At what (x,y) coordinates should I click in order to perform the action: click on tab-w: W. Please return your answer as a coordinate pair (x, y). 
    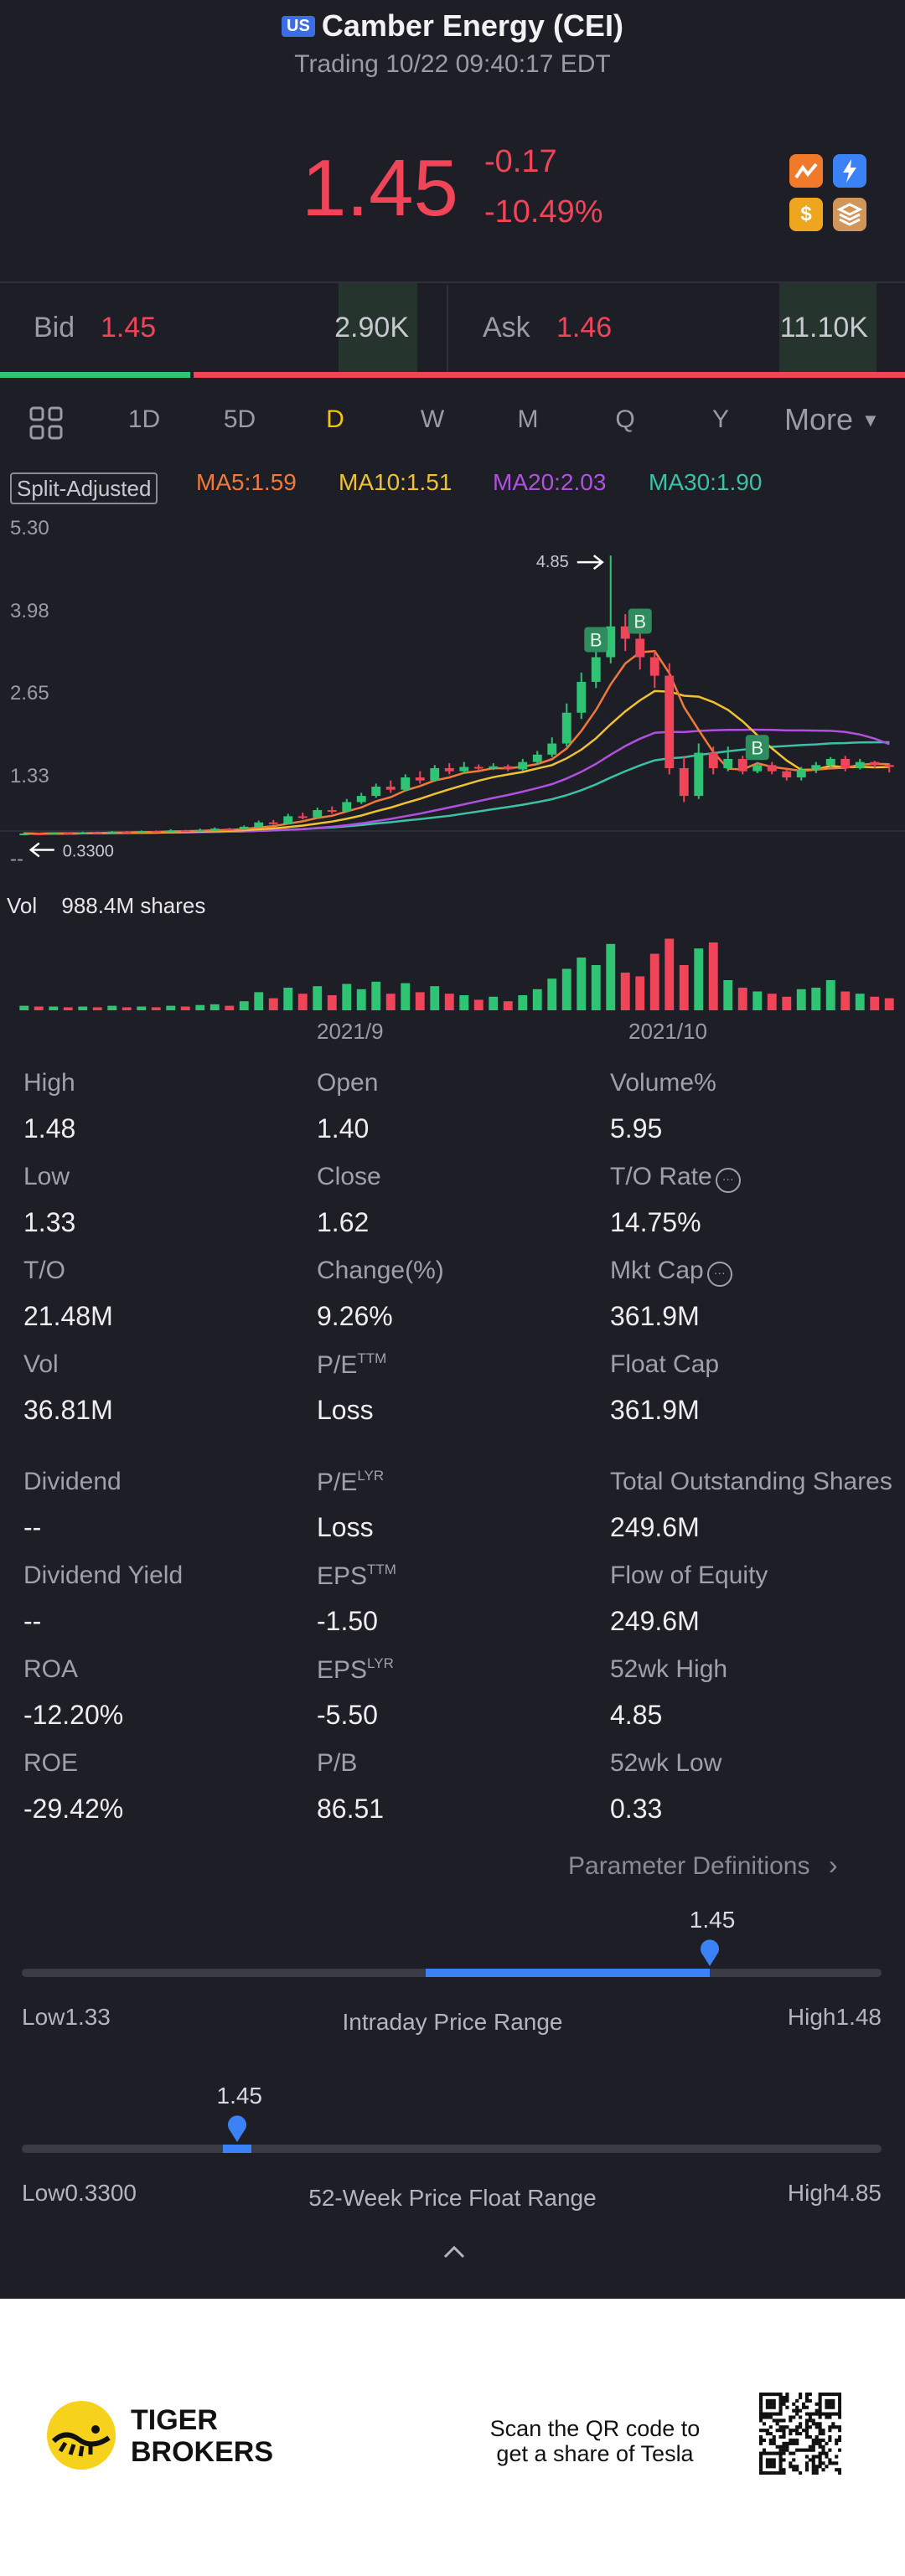
    Looking at the image, I should click on (433, 419).